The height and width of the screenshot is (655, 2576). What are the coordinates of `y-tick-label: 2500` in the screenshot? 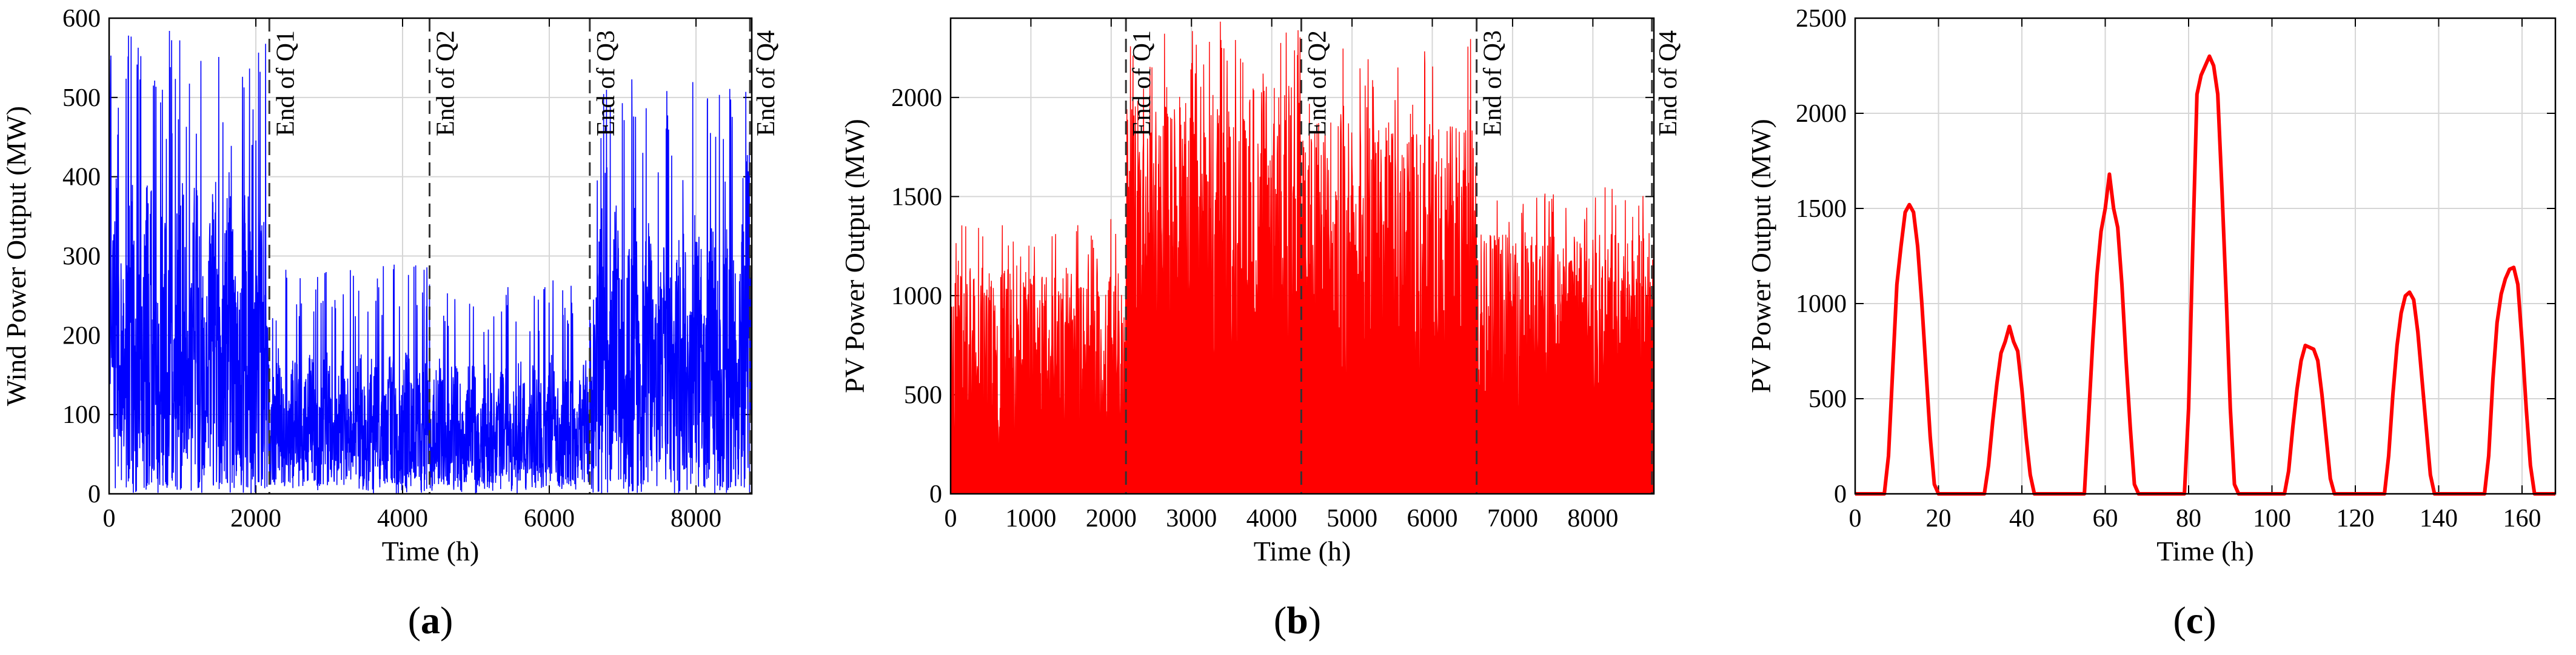 It's located at (1821, 19).